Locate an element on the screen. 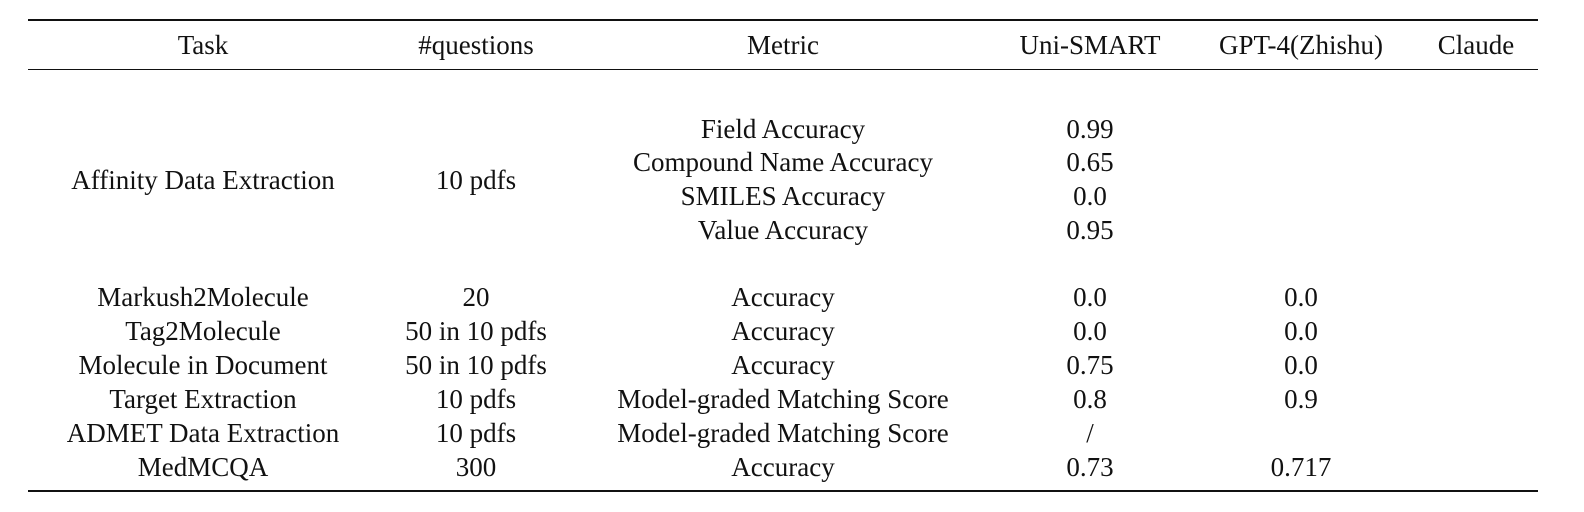 Image resolution: width=1584 pixels, height=512 pixels. header-rule is located at coordinates (783, 69).